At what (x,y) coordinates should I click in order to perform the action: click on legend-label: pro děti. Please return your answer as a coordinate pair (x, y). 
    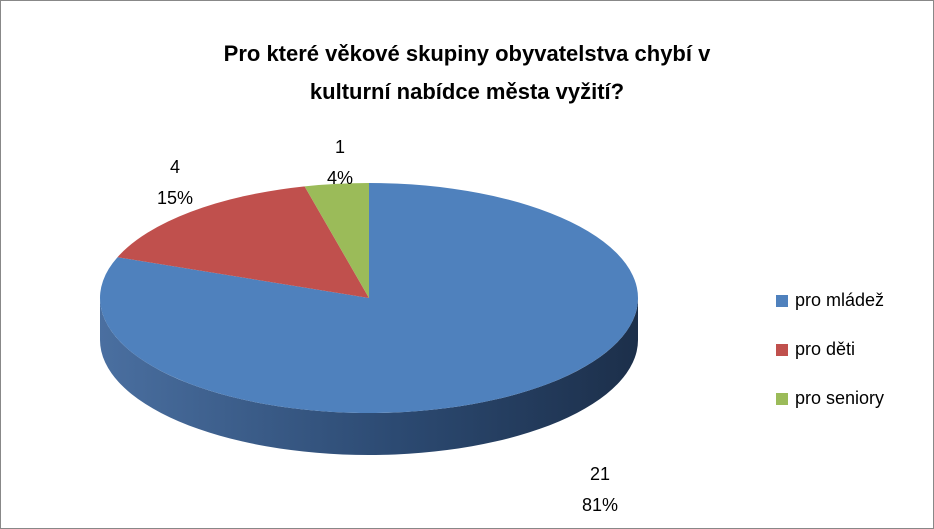
    Looking at the image, I should click on (825, 349).